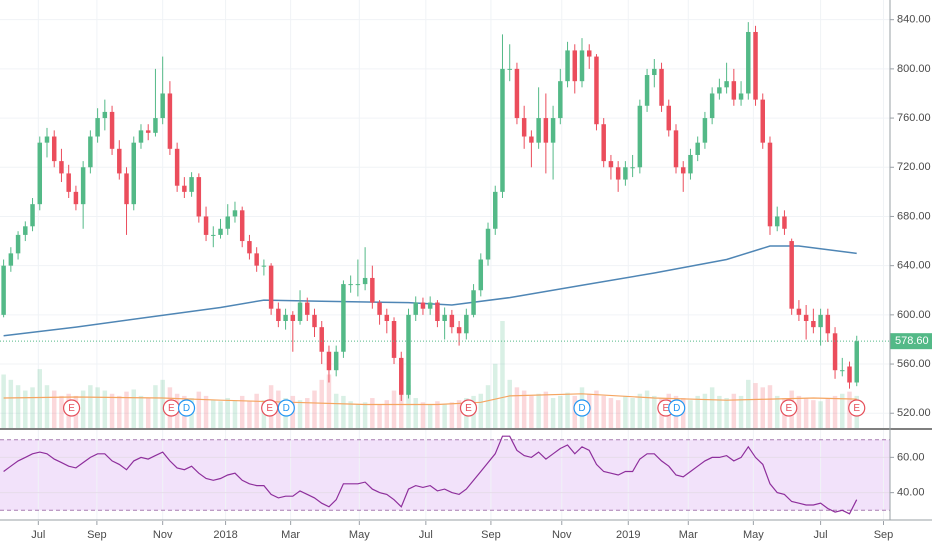 This screenshot has width=932, height=550. Describe the element at coordinates (225, 535) in the screenshot. I see `x-tick-label: 2018` at that location.